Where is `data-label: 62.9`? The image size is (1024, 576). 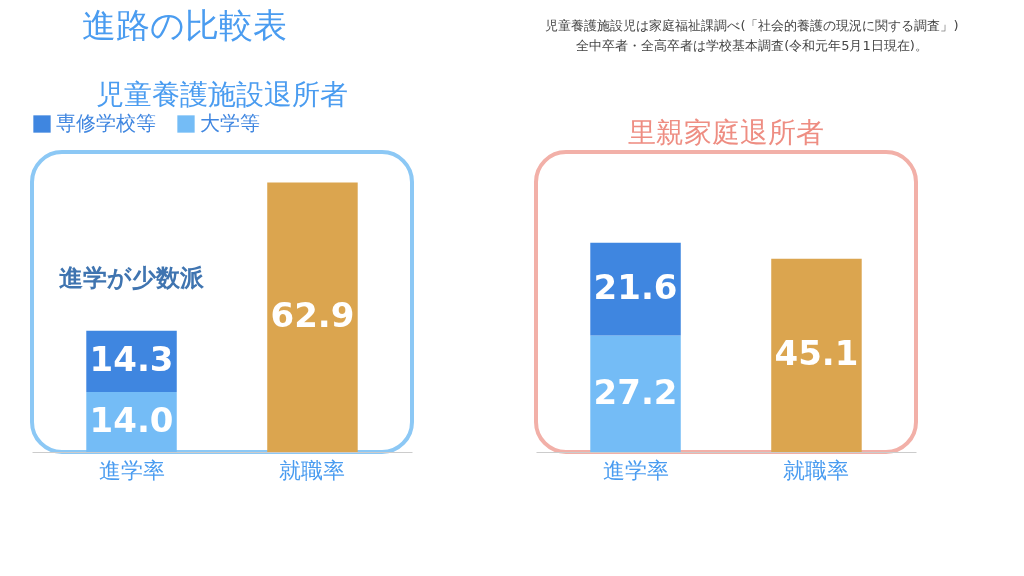
data-label: 62.9 is located at coordinates (312, 315).